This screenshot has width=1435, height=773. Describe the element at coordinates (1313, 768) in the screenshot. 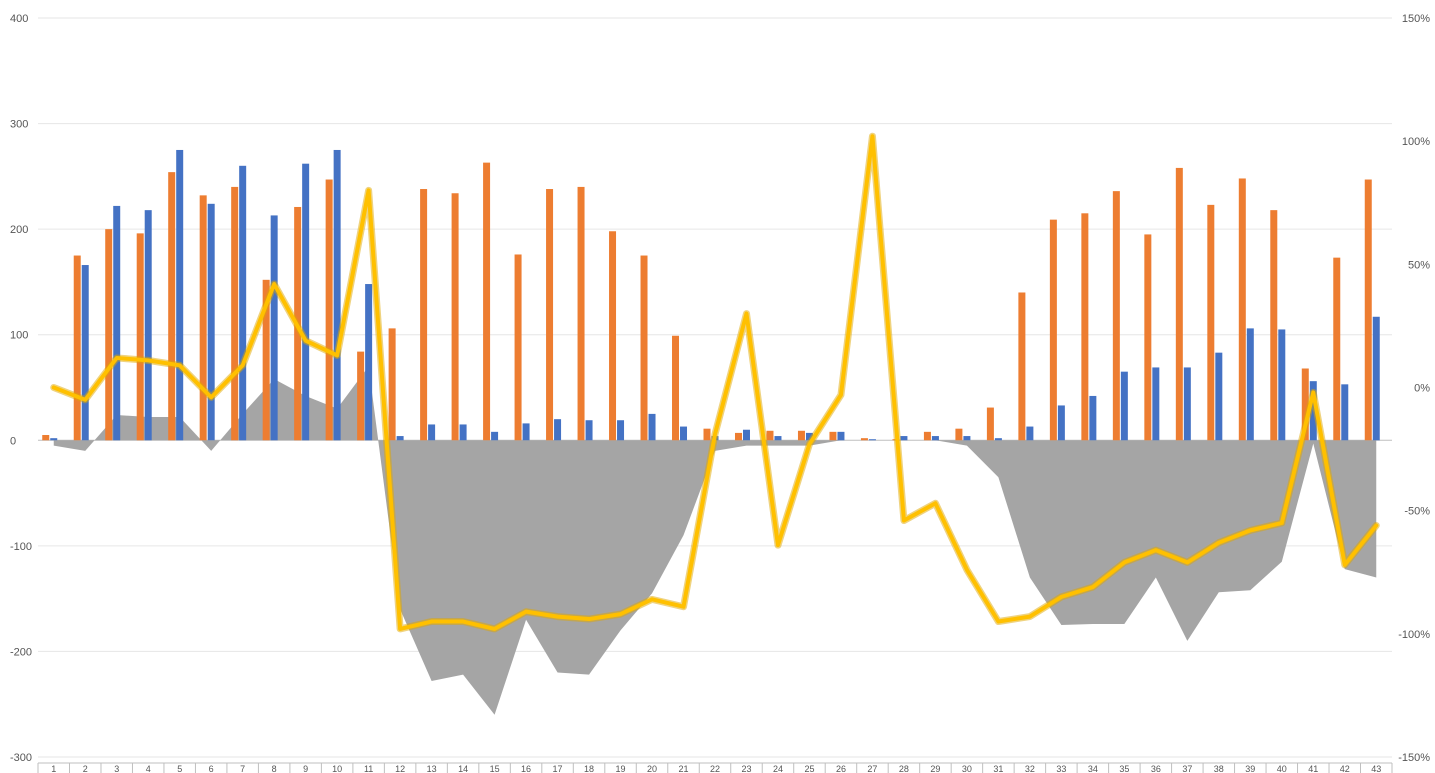

I see `category-label: 41` at that location.